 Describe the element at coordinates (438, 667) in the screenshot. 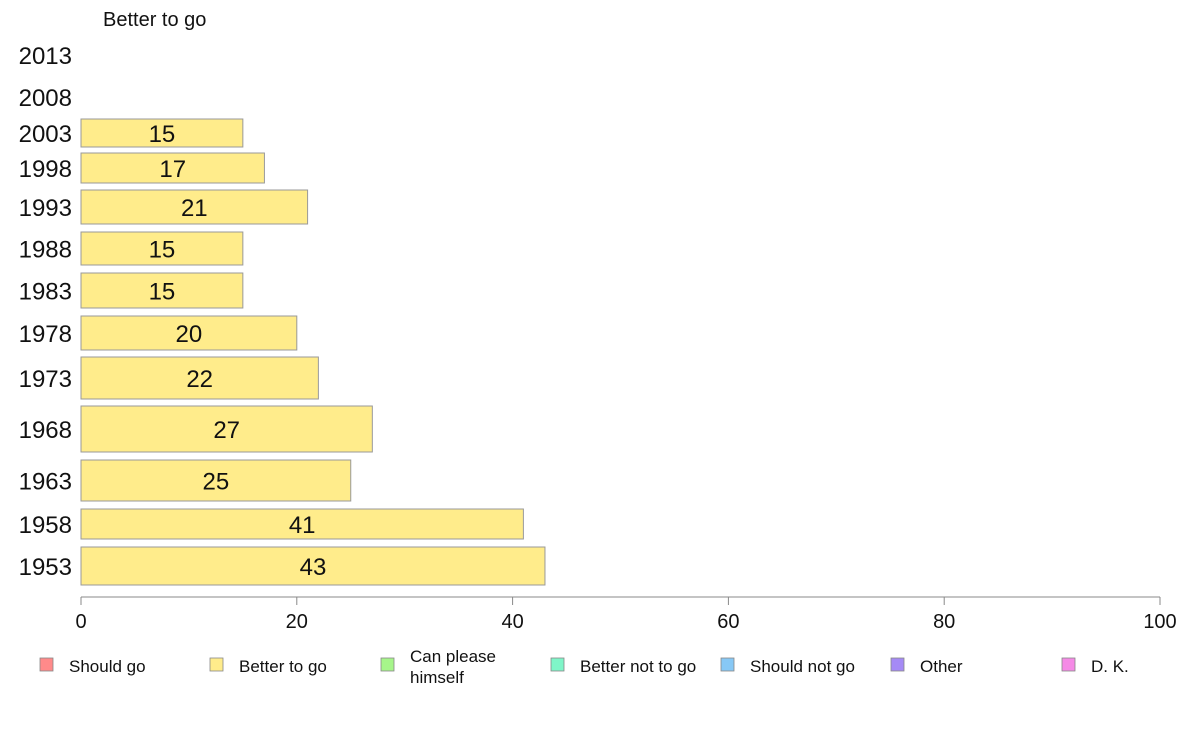

I see `legend-item: Can please himself` at that location.